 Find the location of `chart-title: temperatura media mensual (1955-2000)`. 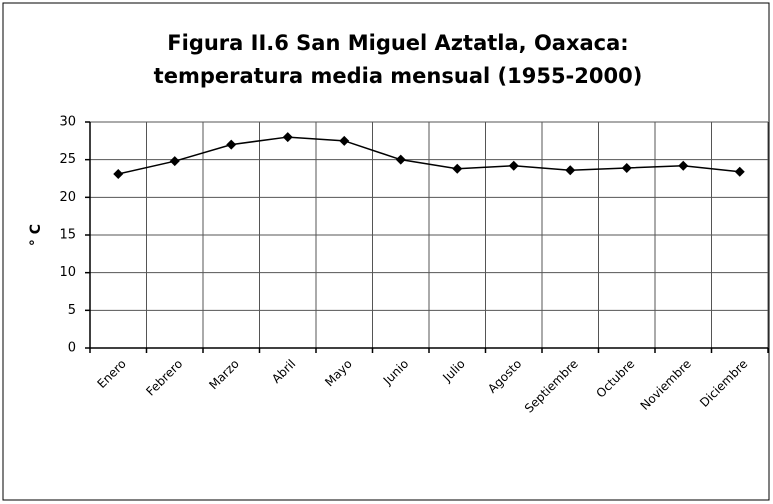

chart-title: temperatura media mensual (1955-2000) is located at coordinates (398, 76).